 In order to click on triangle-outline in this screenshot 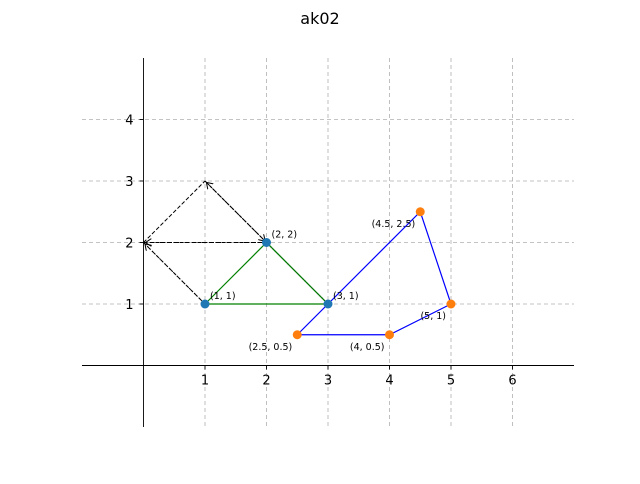, I will do `click(266, 273)`.